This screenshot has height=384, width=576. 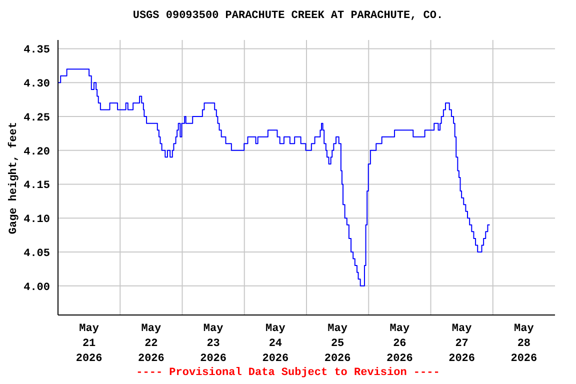 What do you see at coordinates (89, 344) in the screenshot?
I see `x-tick-label: May 21 2026` at bounding box center [89, 344].